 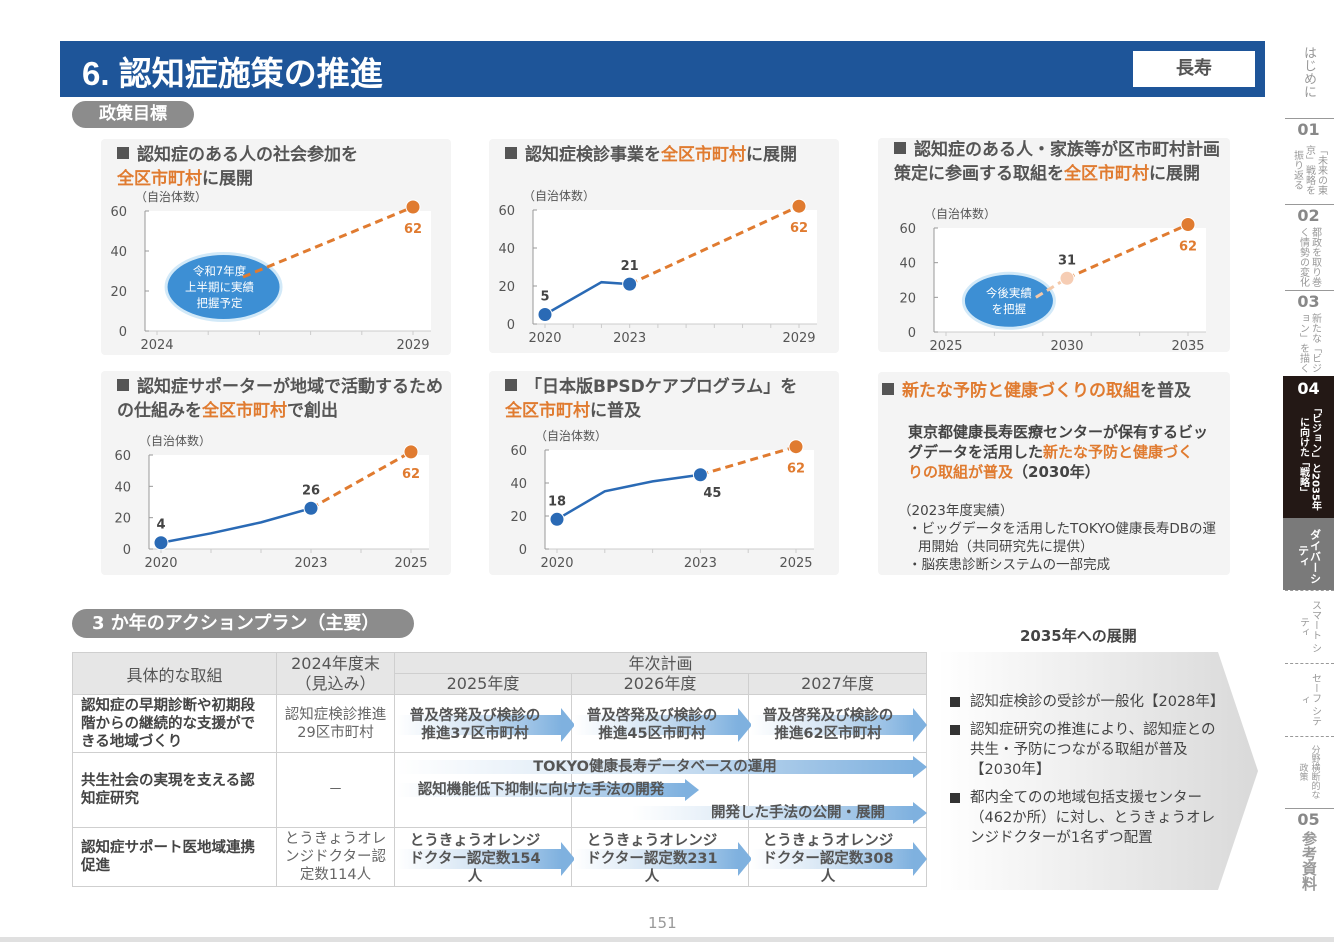 I want to click on card-title: 「日本版BPSDケアプログラム」を 全区市町村に普及, so click(x=651, y=399).